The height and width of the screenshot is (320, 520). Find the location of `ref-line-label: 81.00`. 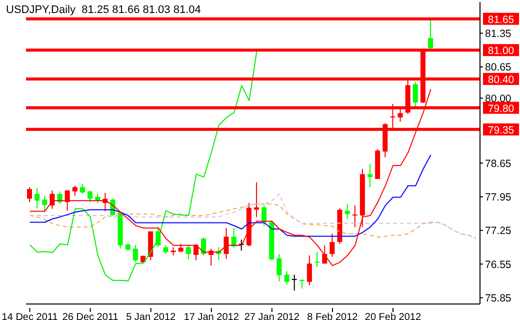

ref-line-label: 81.00 is located at coordinates (501, 51).